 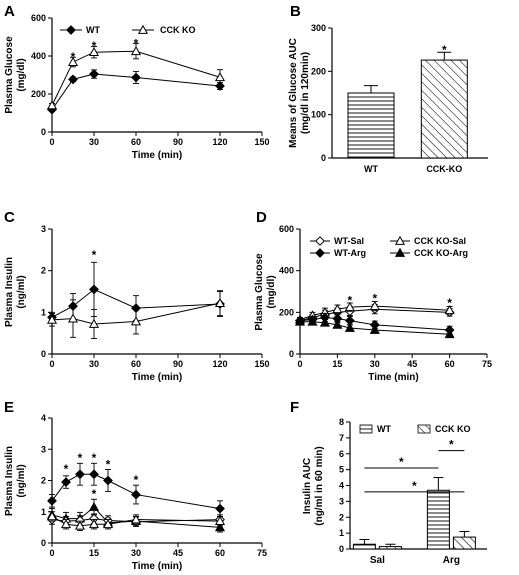 What do you see at coordinates (318, 115) in the screenshot?
I see `y-tick-label: 100` at bounding box center [318, 115].